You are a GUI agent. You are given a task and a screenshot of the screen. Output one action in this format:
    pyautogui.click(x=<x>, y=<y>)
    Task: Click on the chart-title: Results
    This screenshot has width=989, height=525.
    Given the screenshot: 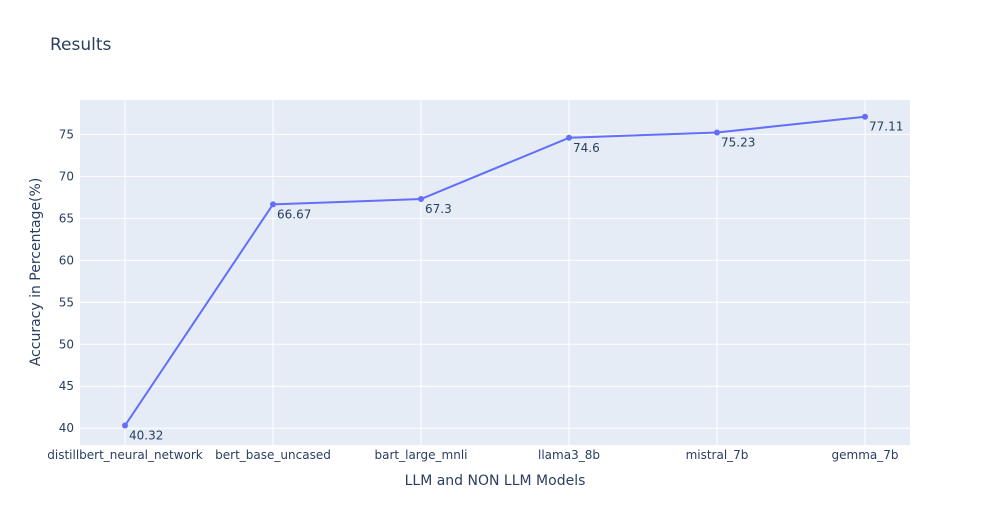 What is the action you would take?
    pyautogui.click(x=81, y=45)
    